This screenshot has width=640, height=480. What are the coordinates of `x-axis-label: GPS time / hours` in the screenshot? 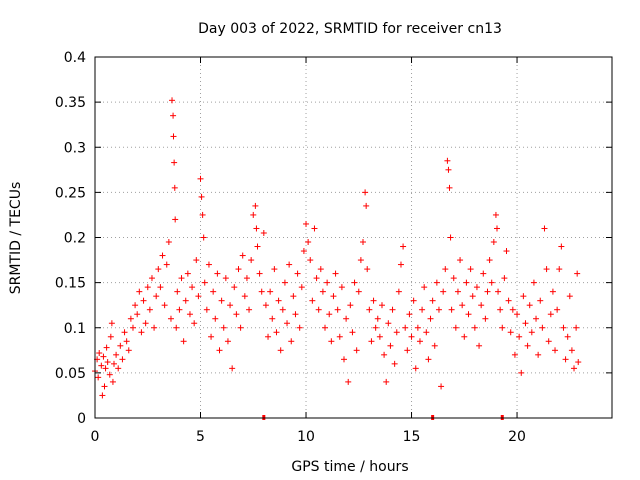 It's located at (349, 467).